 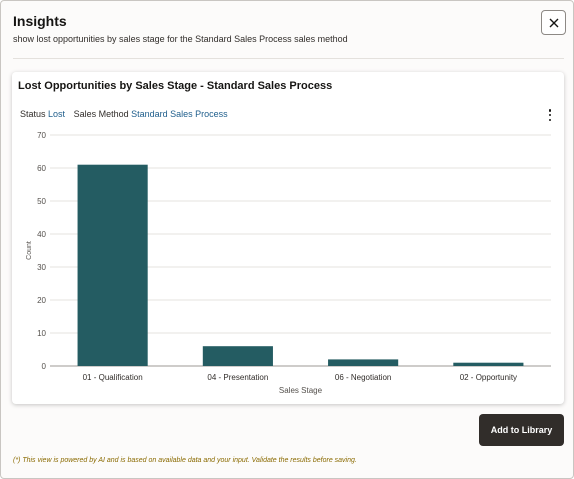 I want to click on y-tick-label: 20, so click(x=41, y=300).